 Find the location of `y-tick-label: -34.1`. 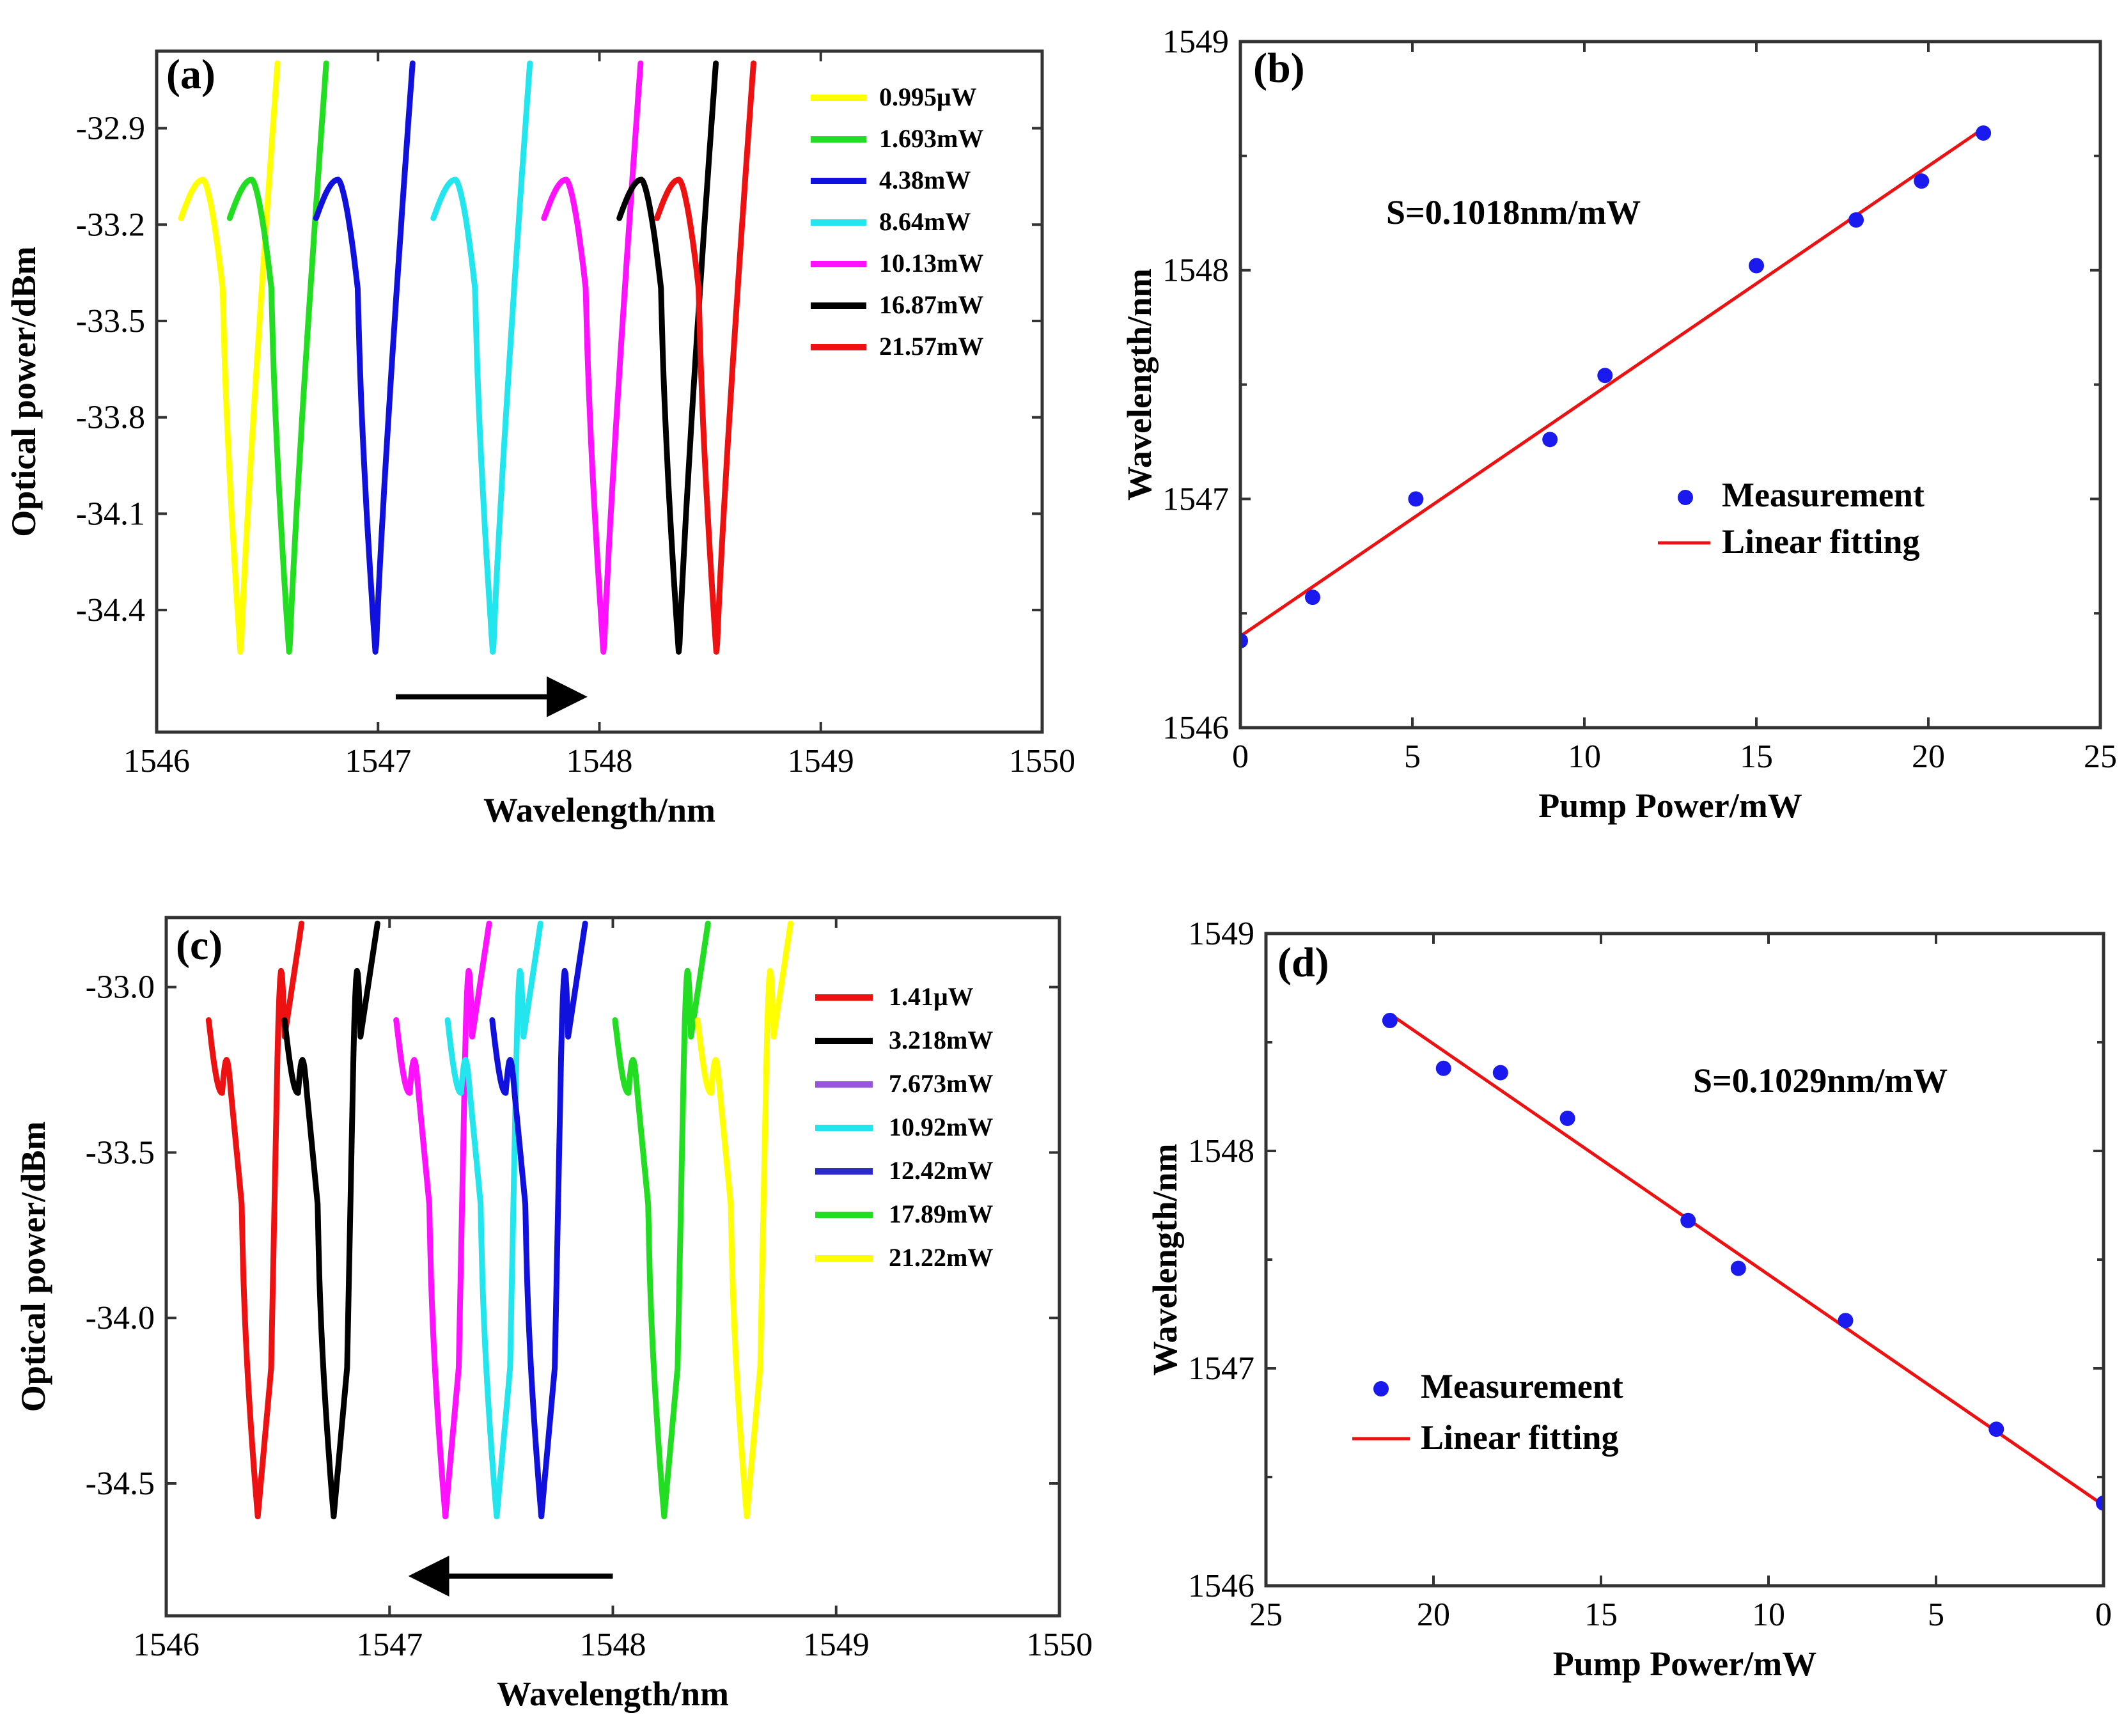

y-tick-label: -34.1 is located at coordinates (111, 514).